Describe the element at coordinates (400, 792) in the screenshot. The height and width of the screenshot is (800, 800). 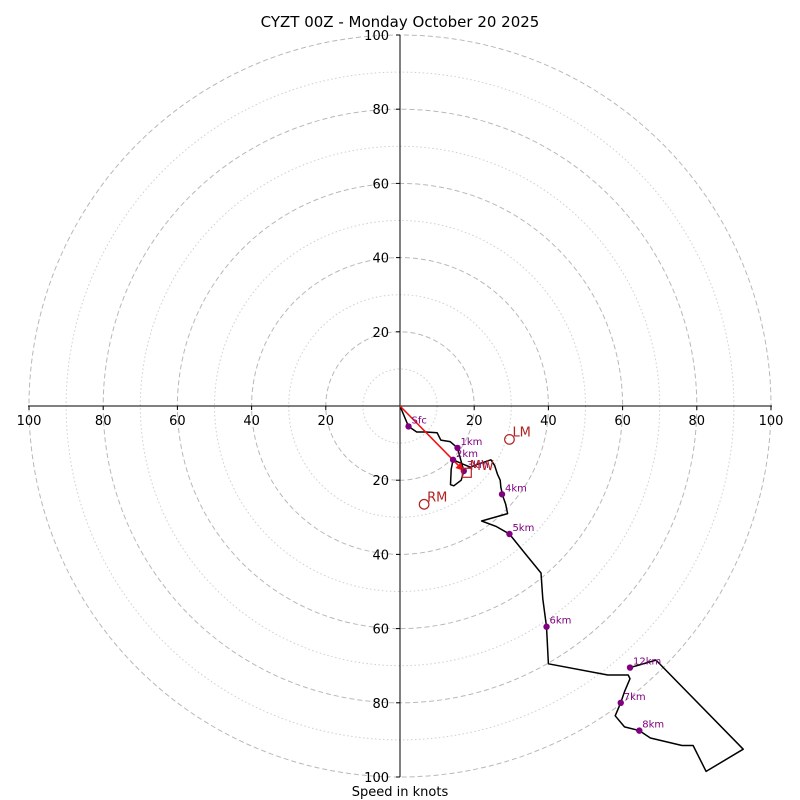
I see `x-axis-label: Speed in knots` at that location.